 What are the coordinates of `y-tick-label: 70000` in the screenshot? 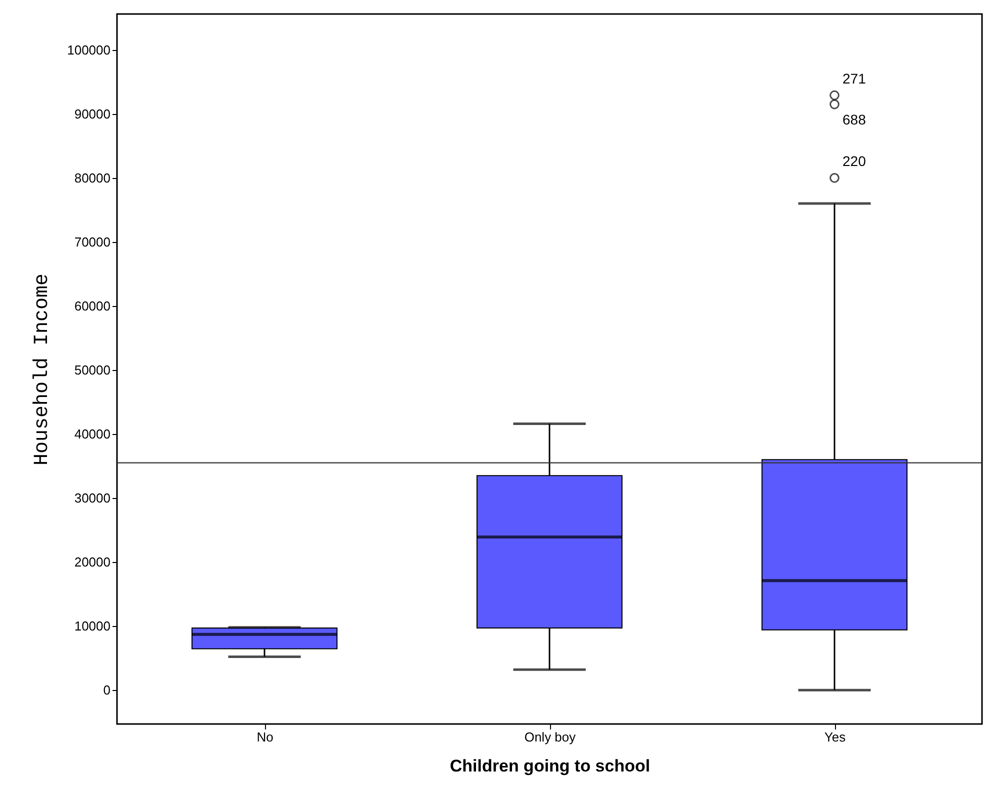 It's located at (92, 242).